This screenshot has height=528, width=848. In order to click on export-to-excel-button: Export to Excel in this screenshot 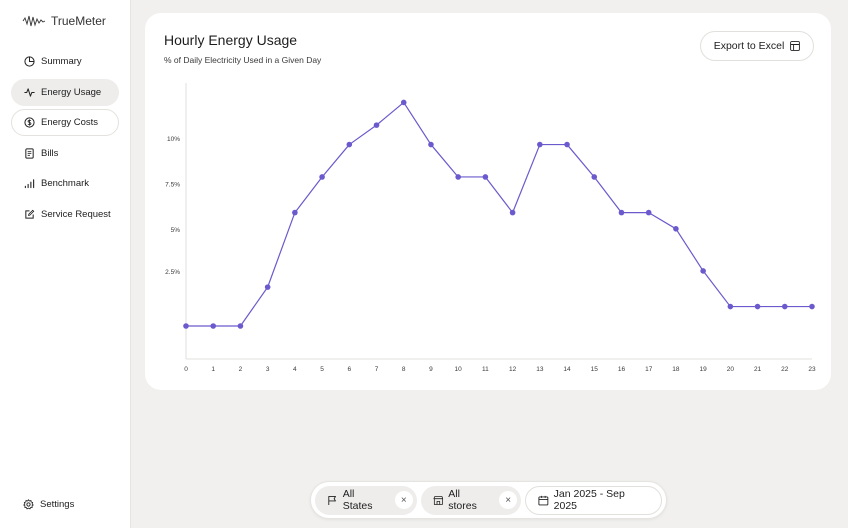, I will do `click(757, 46)`.